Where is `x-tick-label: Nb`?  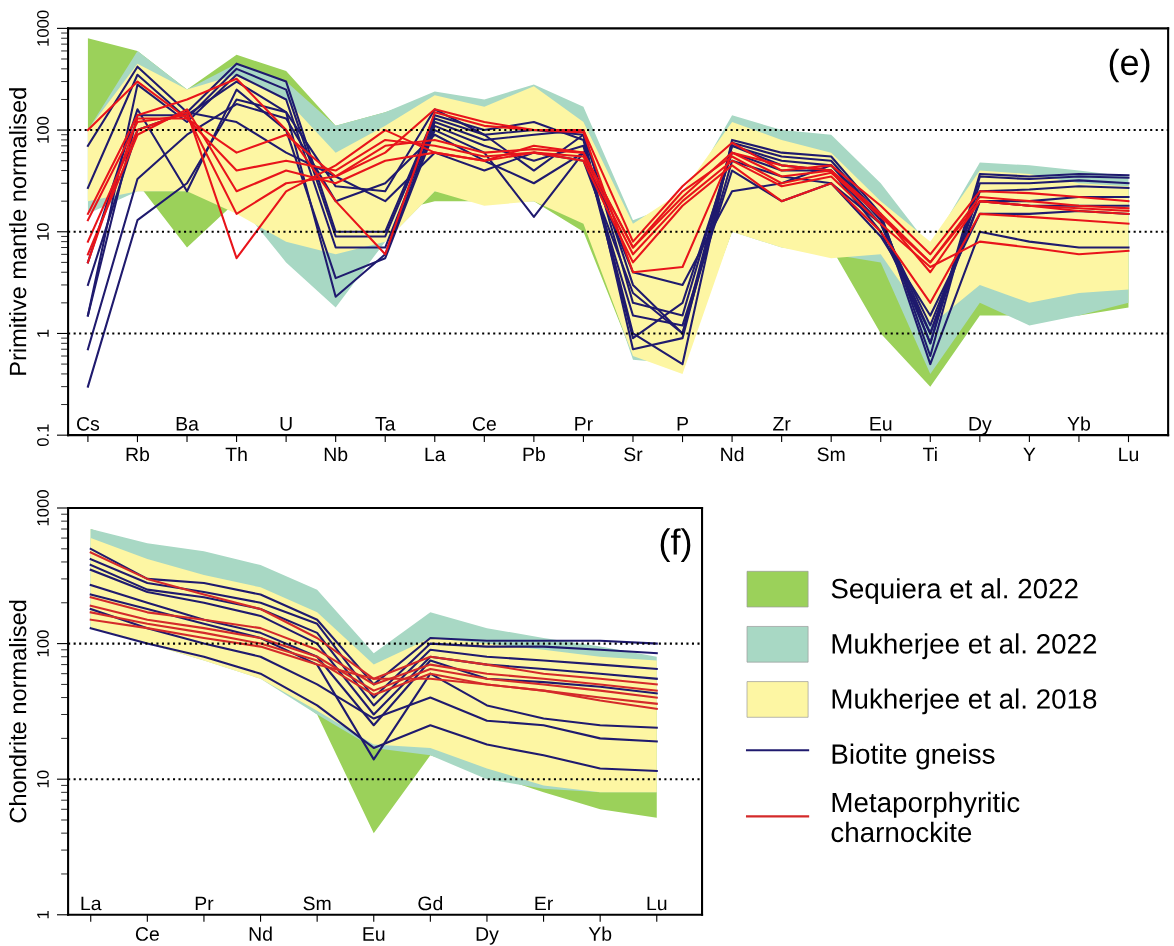
x-tick-label: Nb is located at coordinates (336, 454).